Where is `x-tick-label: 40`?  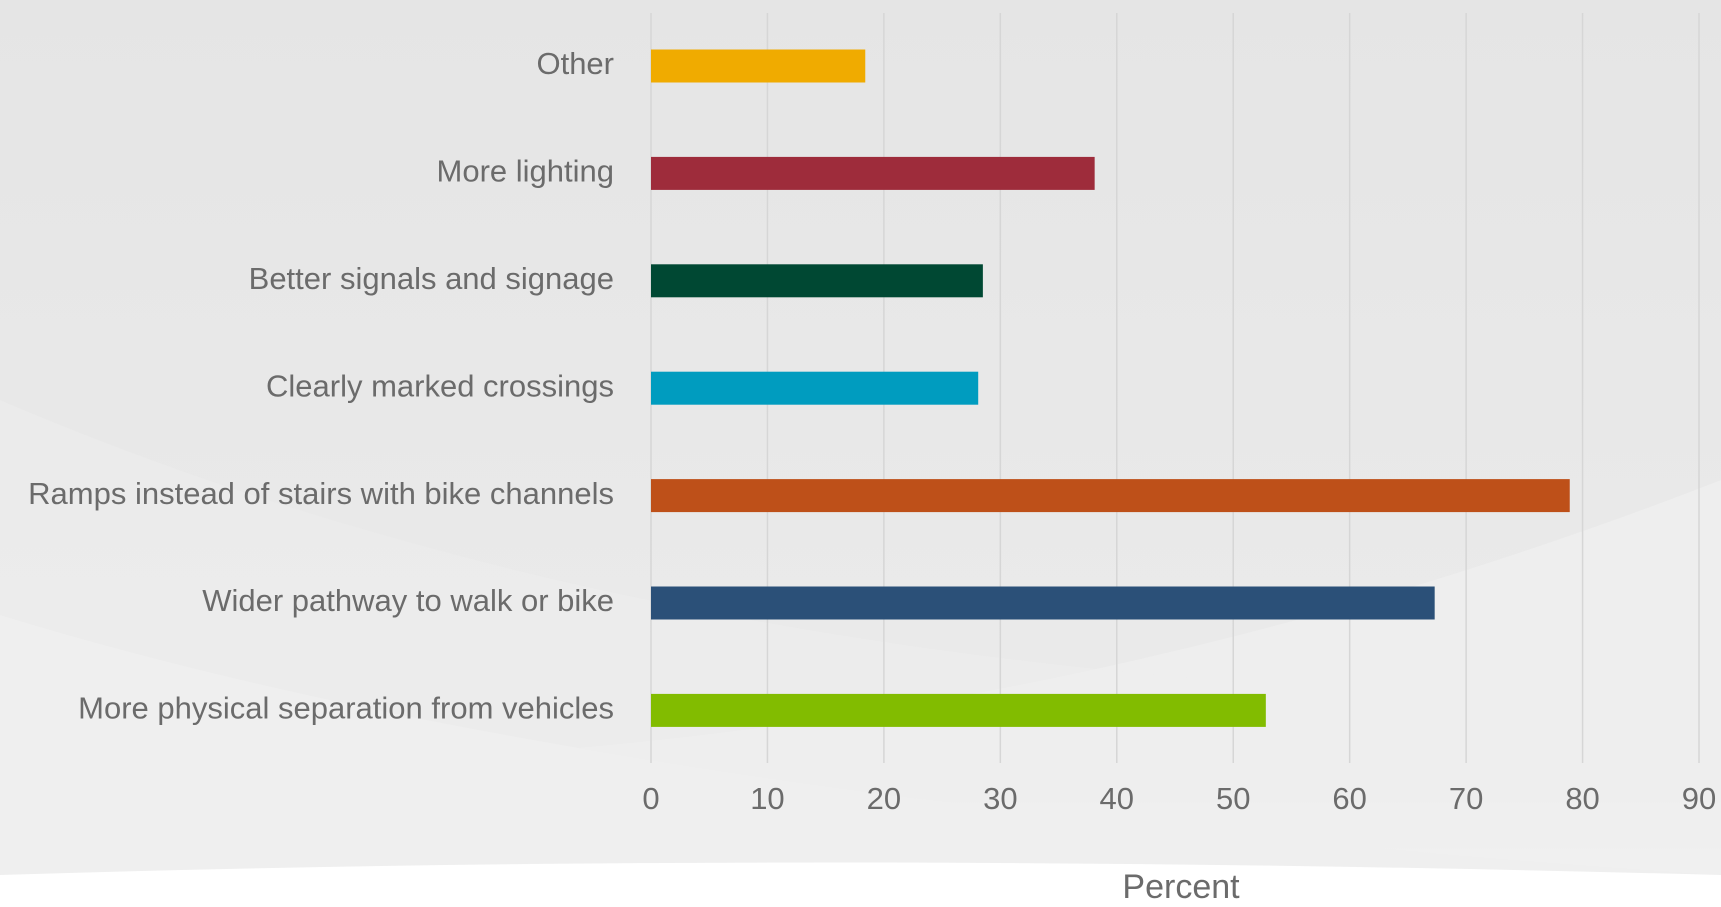 x-tick-label: 40 is located at coordinates (1117, 798).